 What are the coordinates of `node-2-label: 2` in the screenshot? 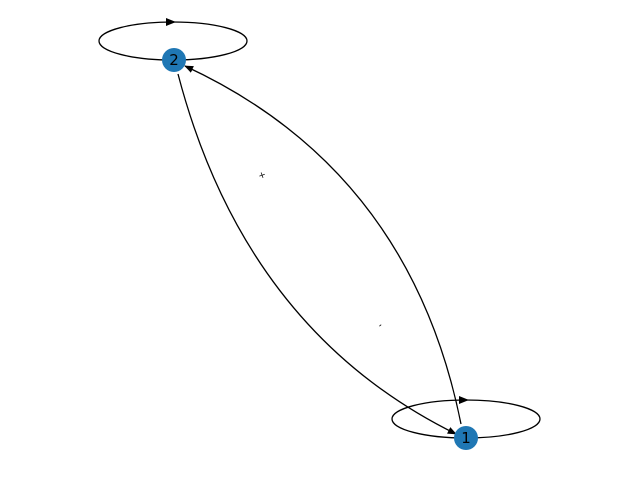 It's located at (174, 60).